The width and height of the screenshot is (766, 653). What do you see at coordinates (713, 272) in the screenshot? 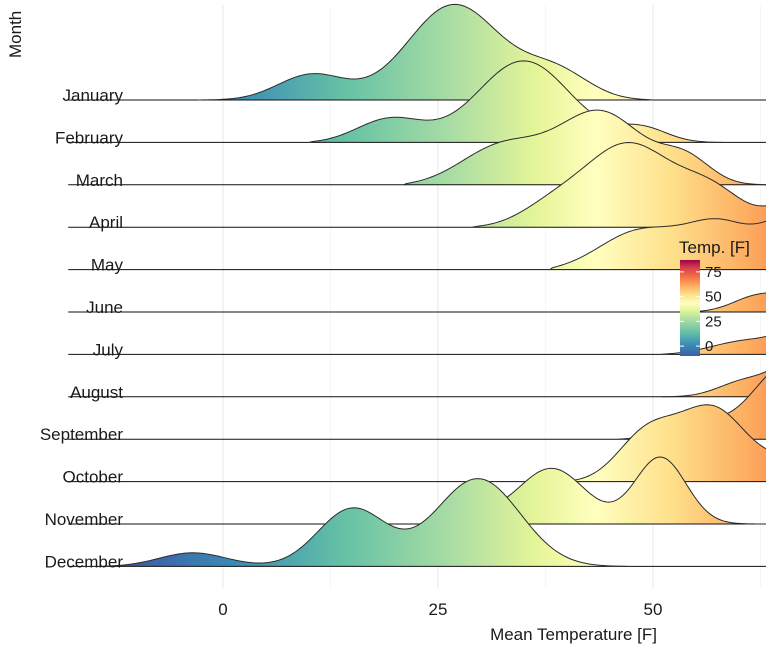
I see `legend-label-75: 75` at bounding box center [713, 272].